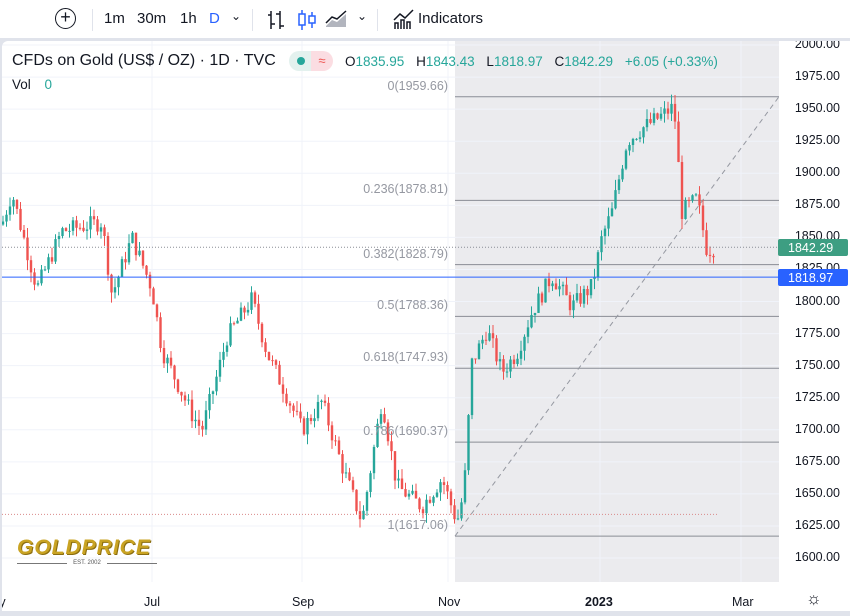  Describe the element at coordinates (114, 18) in the screenshot. I see `interval-1m: 1m` at that location.